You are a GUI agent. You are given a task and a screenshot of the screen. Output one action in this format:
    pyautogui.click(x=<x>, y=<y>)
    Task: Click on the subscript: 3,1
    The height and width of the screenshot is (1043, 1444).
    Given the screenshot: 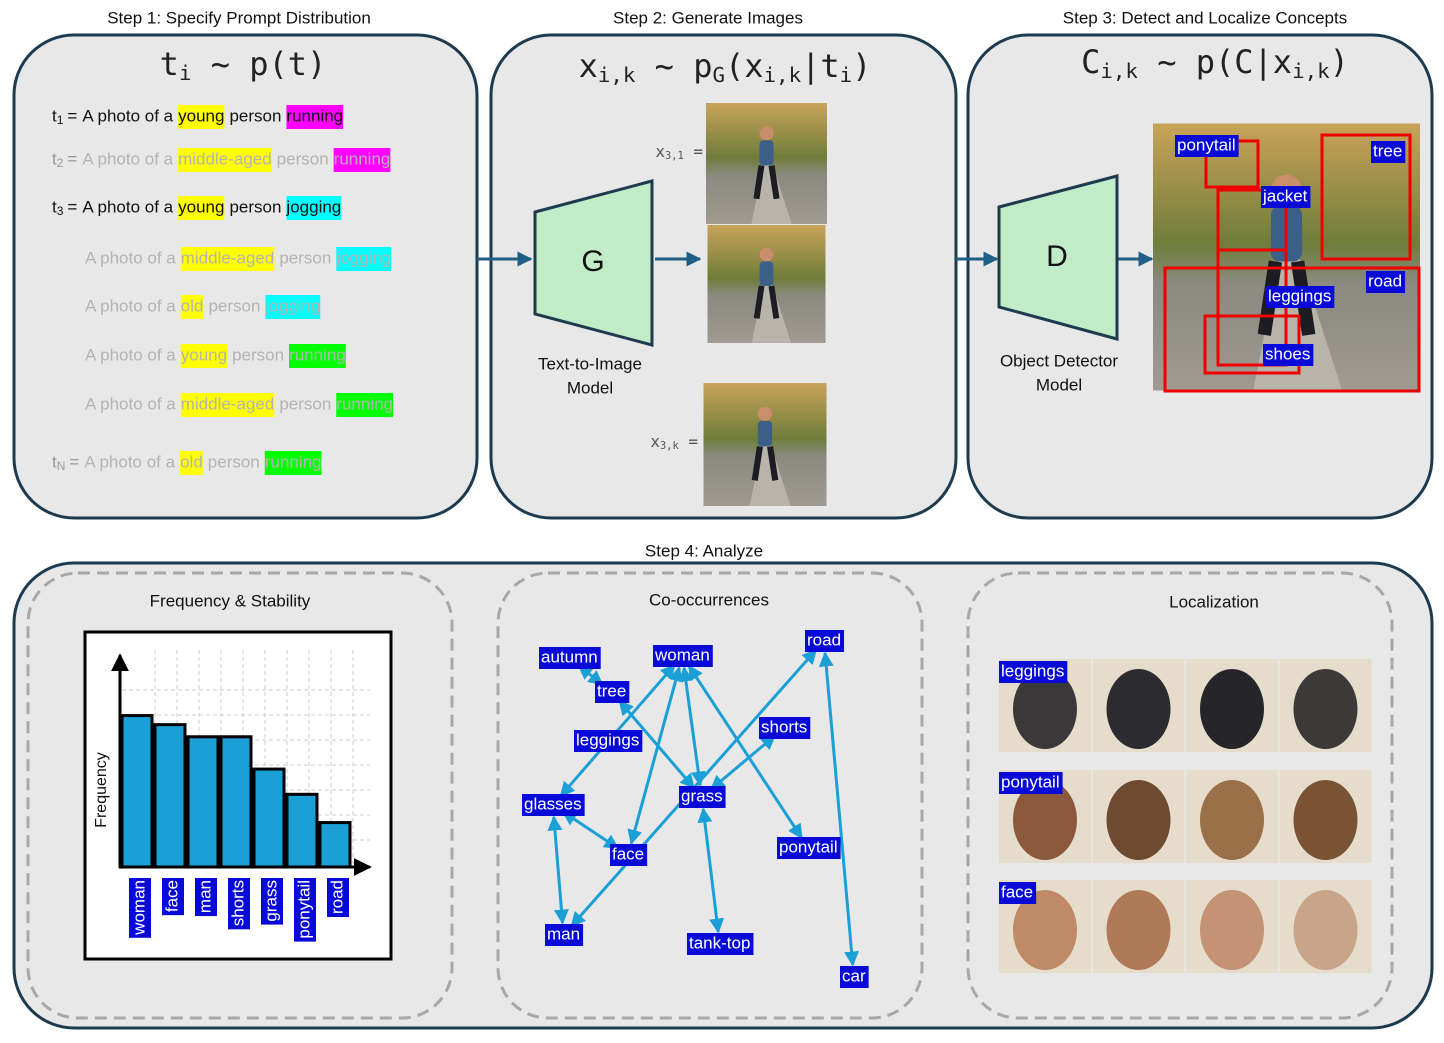 What is the action you would take?
    pyautogui.click(x=674, y=156)
    